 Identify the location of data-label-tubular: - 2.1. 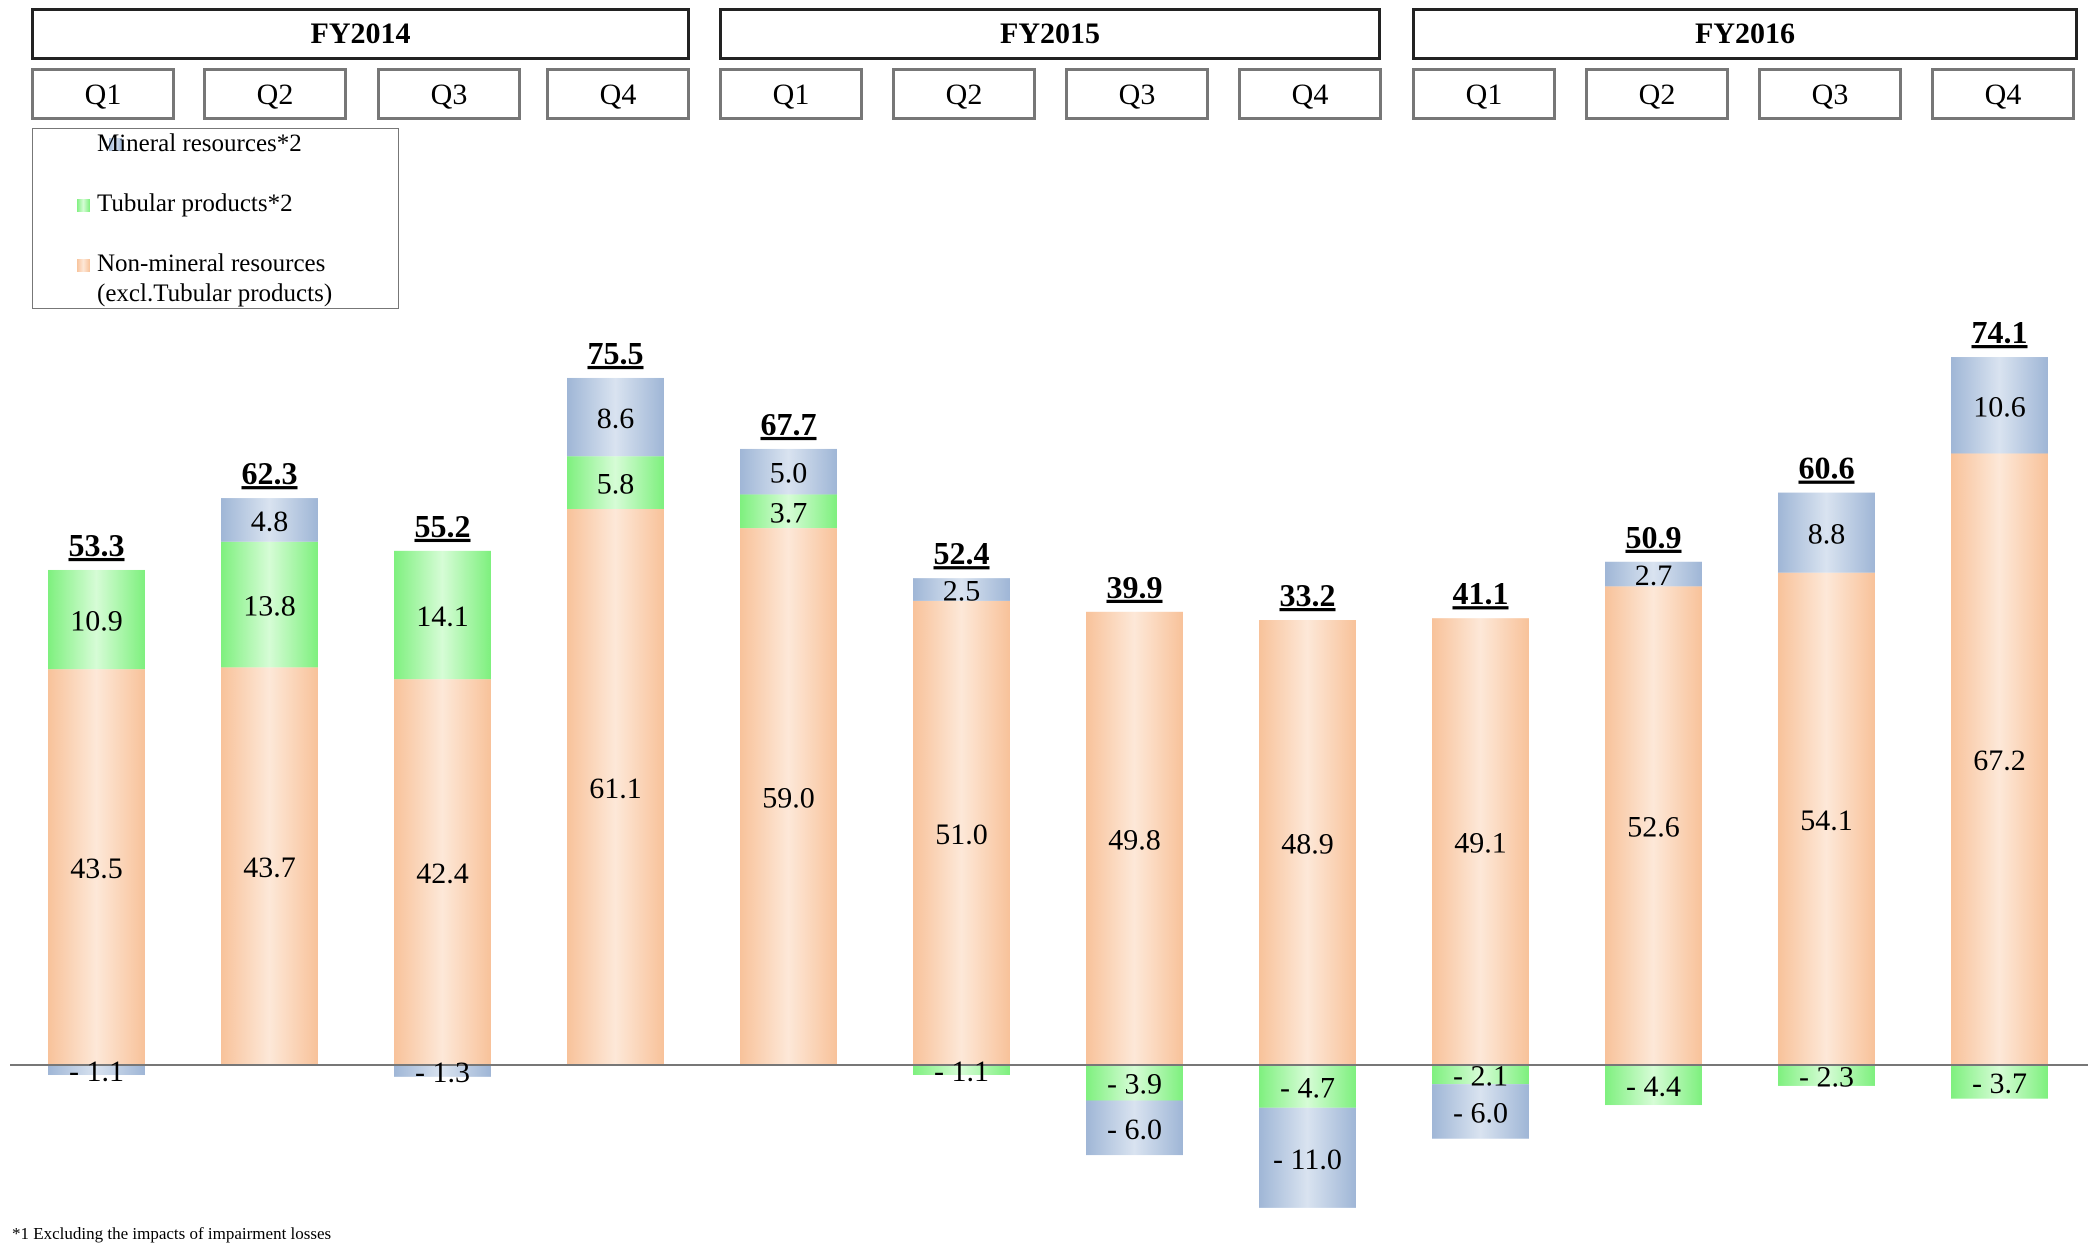
(1480, 1076).